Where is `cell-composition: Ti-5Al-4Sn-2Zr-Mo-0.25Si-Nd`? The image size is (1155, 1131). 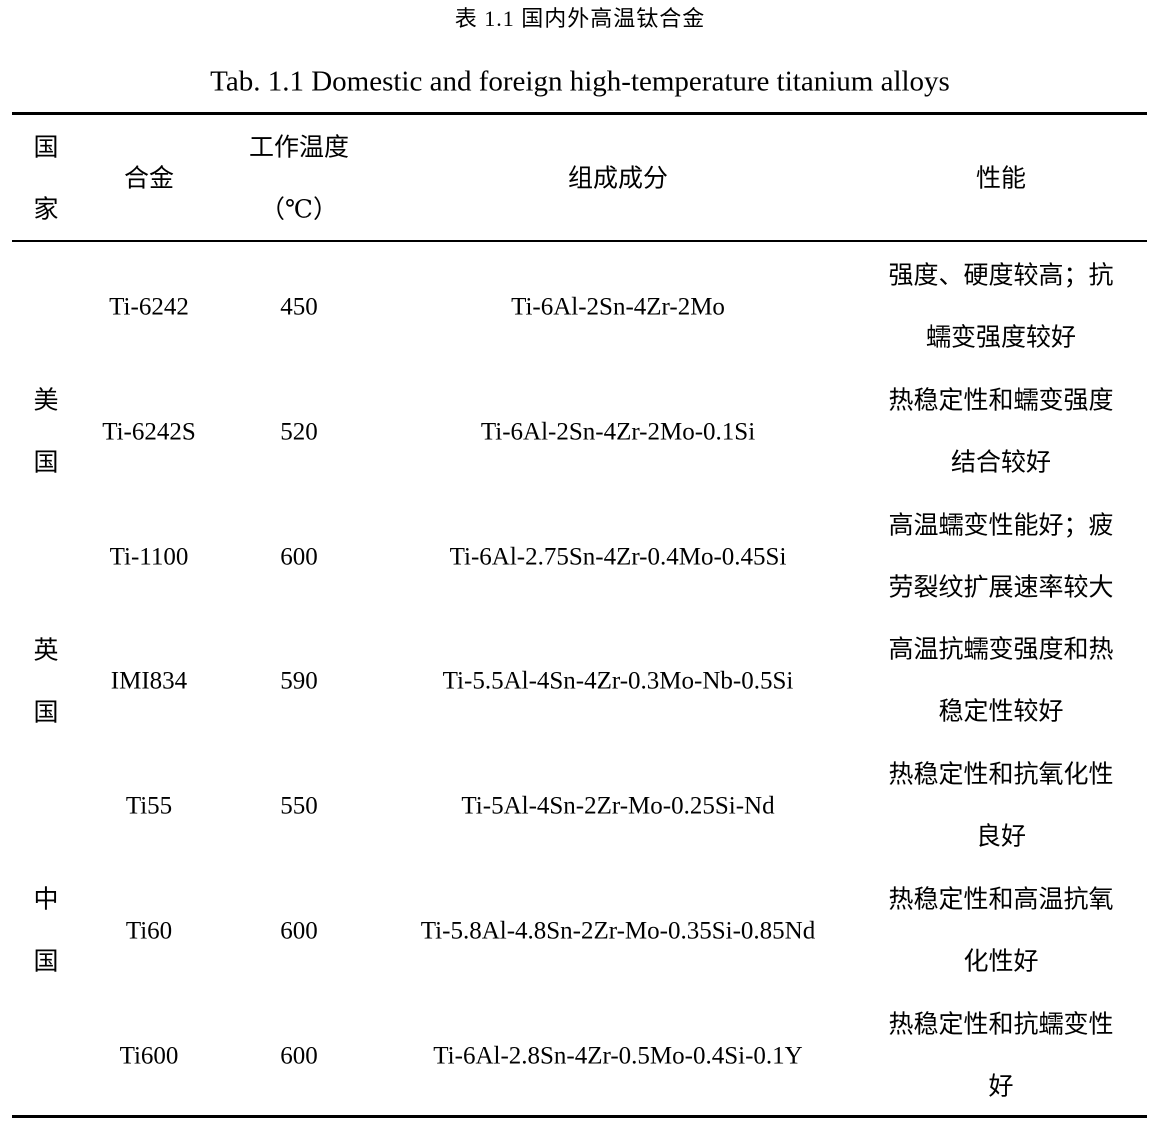
cell-composition: Ti-5Al-4Sn-2Zr-Mo-0.25Si-Nd is located at coordinates (618, 806).